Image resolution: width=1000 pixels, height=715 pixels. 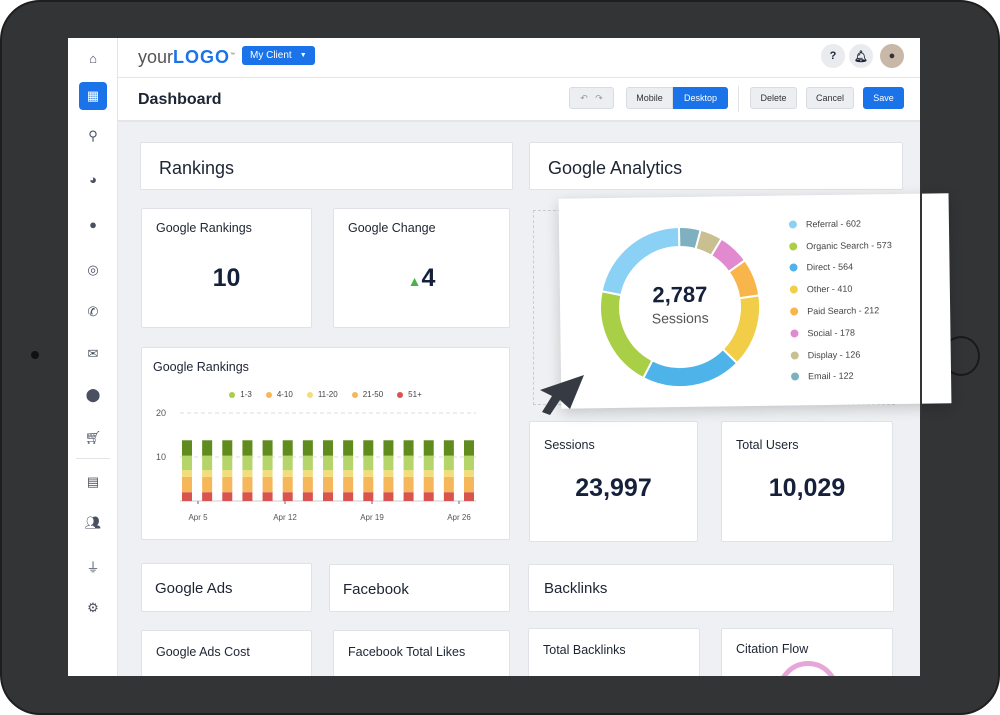 What do you see at coordinates (840, 267) in the screenshot?
I see `legend-item: Direct - 564` at bounding box center [840, 267].